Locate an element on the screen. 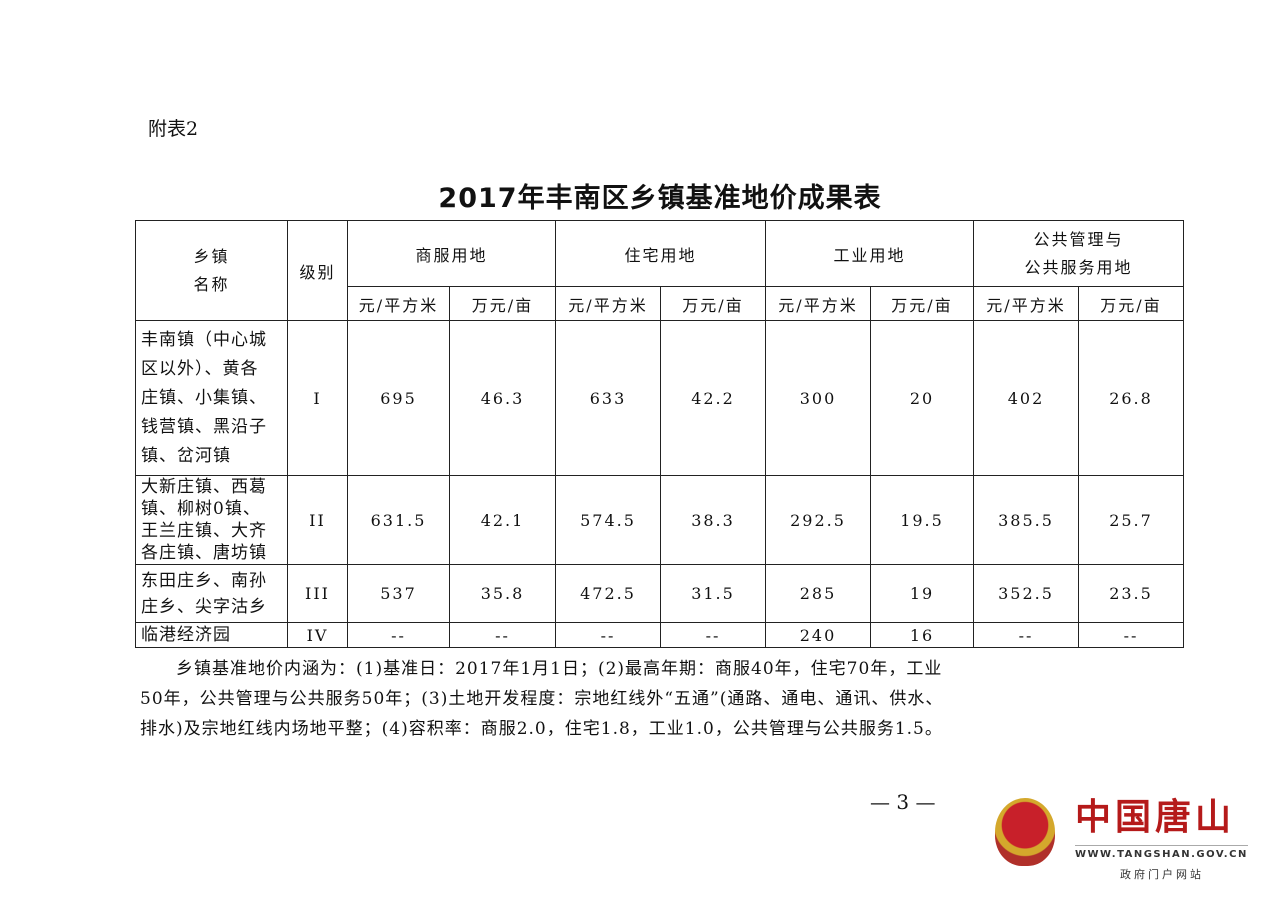  table-row: 临港经济园 IV -- -- -- -- 240 16 -- -- is located at coordinates (659, 635).